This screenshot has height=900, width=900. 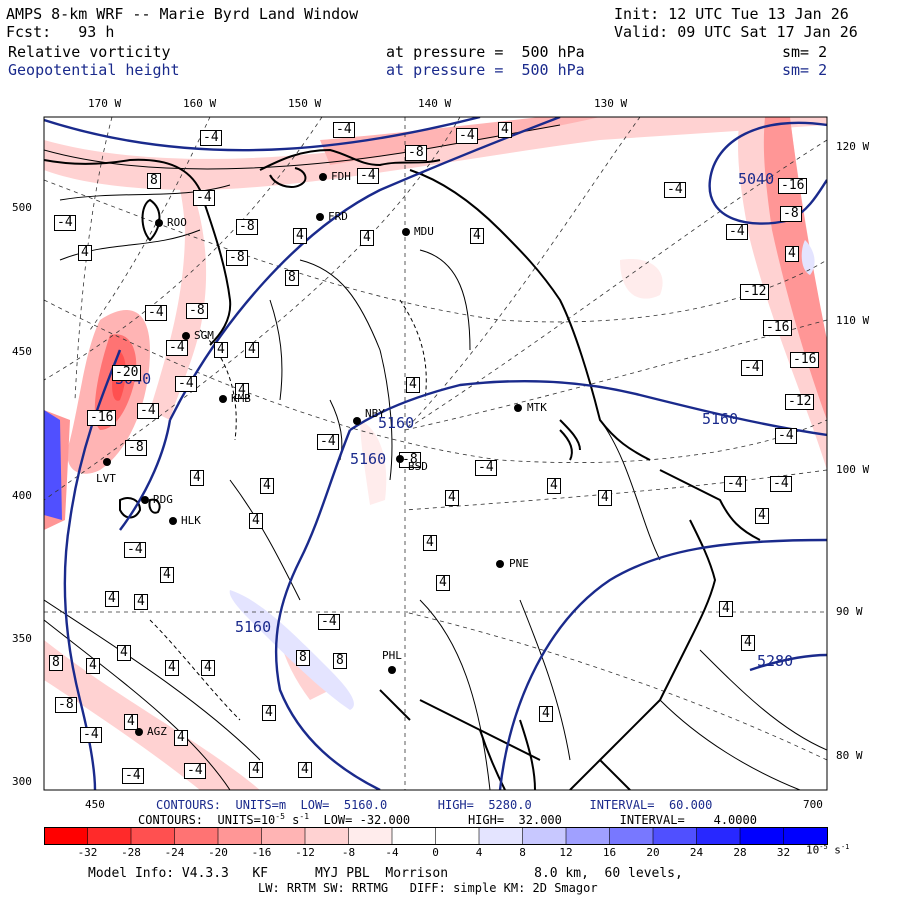 What do you see at coordinates (756, 179) in the screenshot?
I see `height-contour-label: 5040` at bounding box center [756, 179].